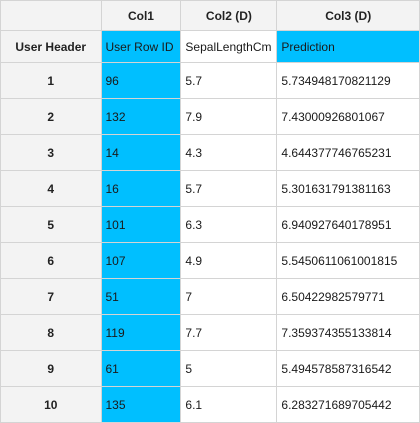 This screenshot has width=420, height=423. I want to click on cell-prediction: 4.644377746765231, so click(348, 152).